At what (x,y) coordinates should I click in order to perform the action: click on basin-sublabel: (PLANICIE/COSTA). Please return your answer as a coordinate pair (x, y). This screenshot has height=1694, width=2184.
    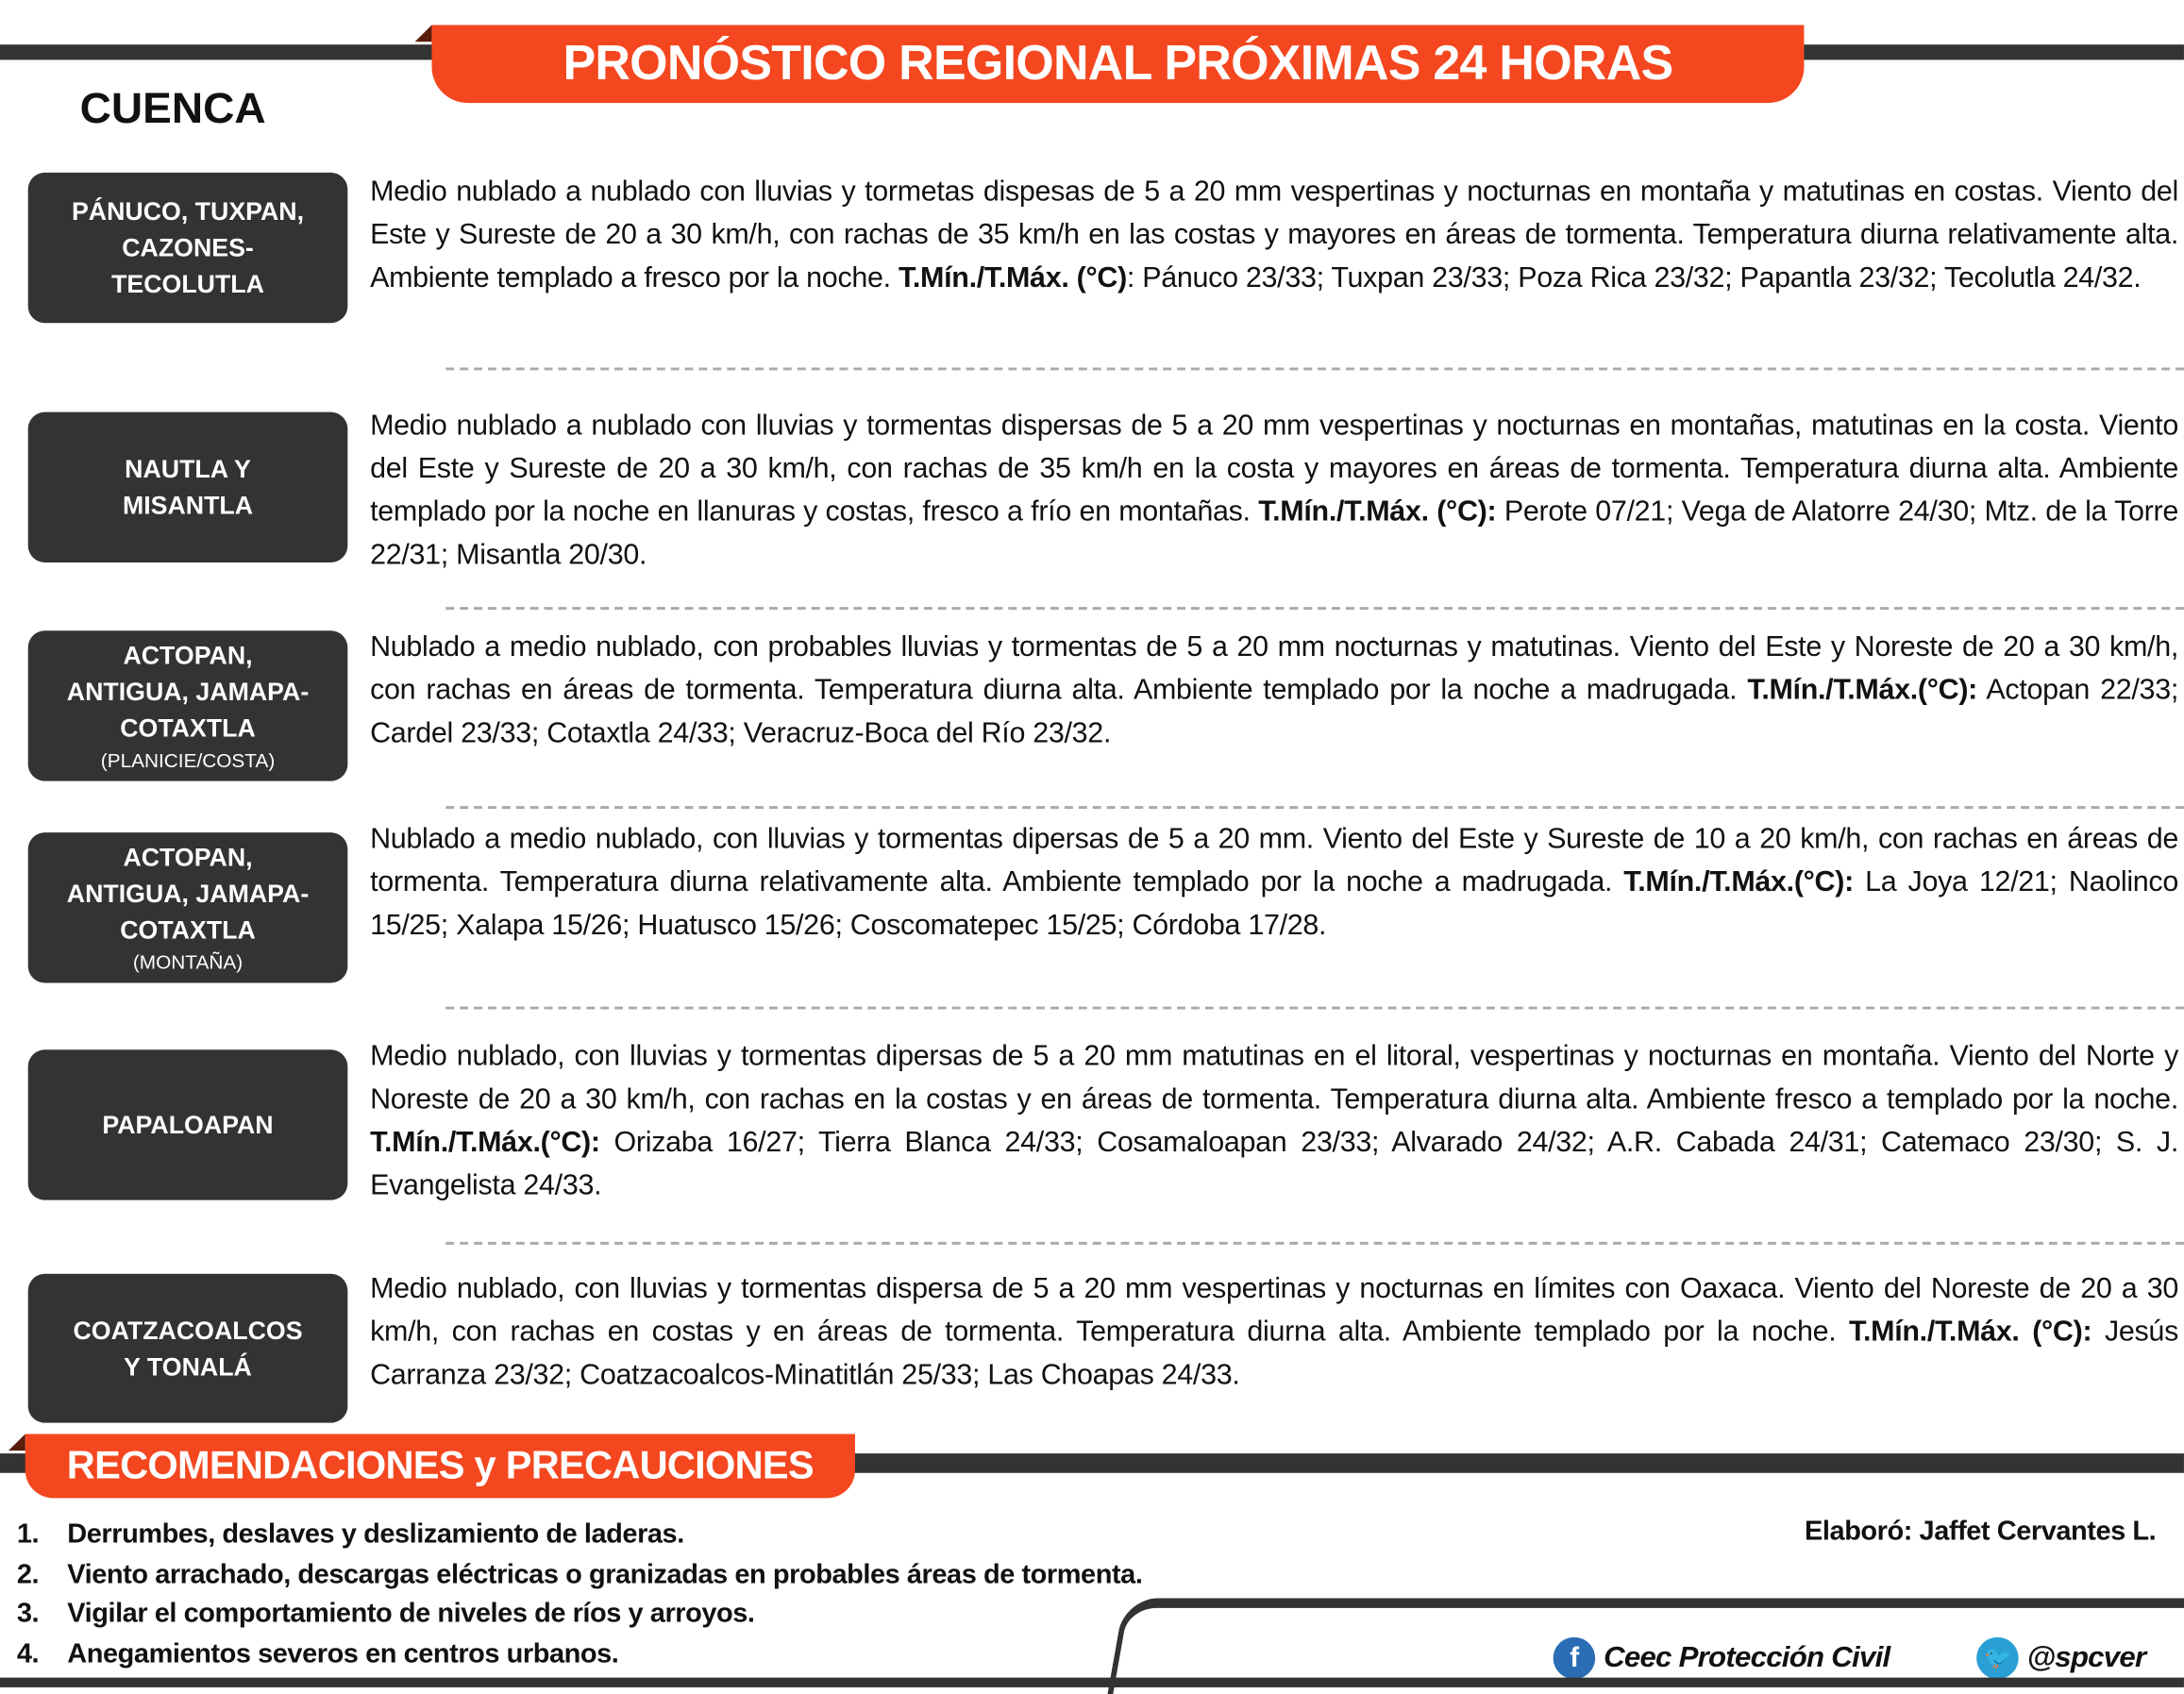
    Looking at the image, I should click on (188, 760).